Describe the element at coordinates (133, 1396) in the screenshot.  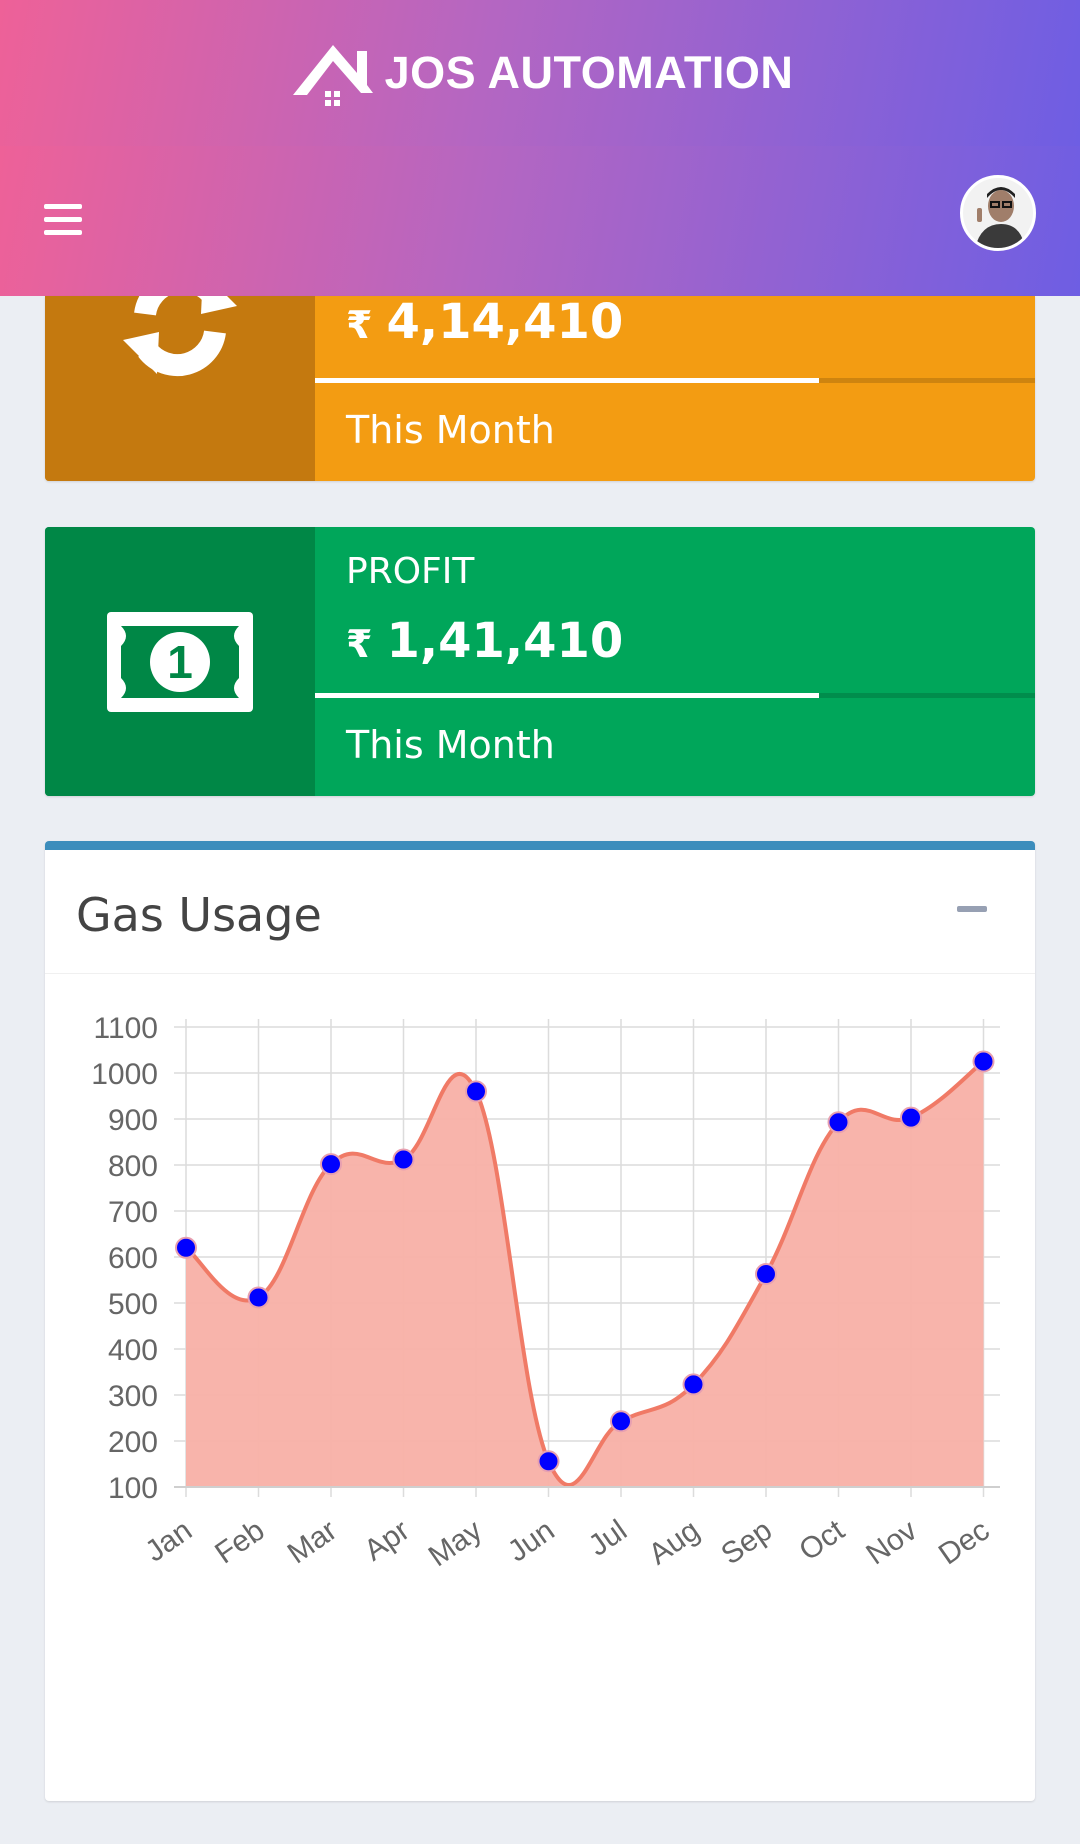
I see `y-tick-label: 300` at that location.